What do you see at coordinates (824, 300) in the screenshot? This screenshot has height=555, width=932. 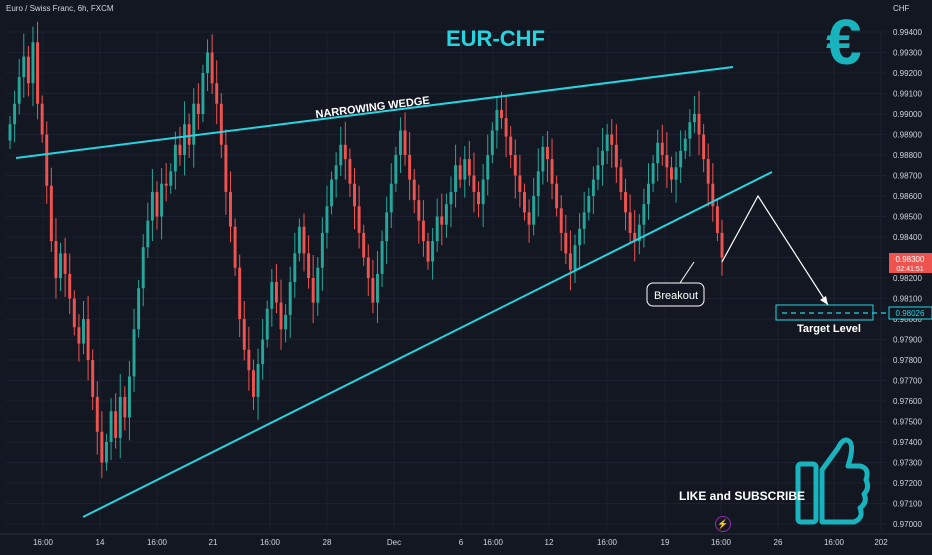 I see `arrow-head` at bounding box center [824, 300].